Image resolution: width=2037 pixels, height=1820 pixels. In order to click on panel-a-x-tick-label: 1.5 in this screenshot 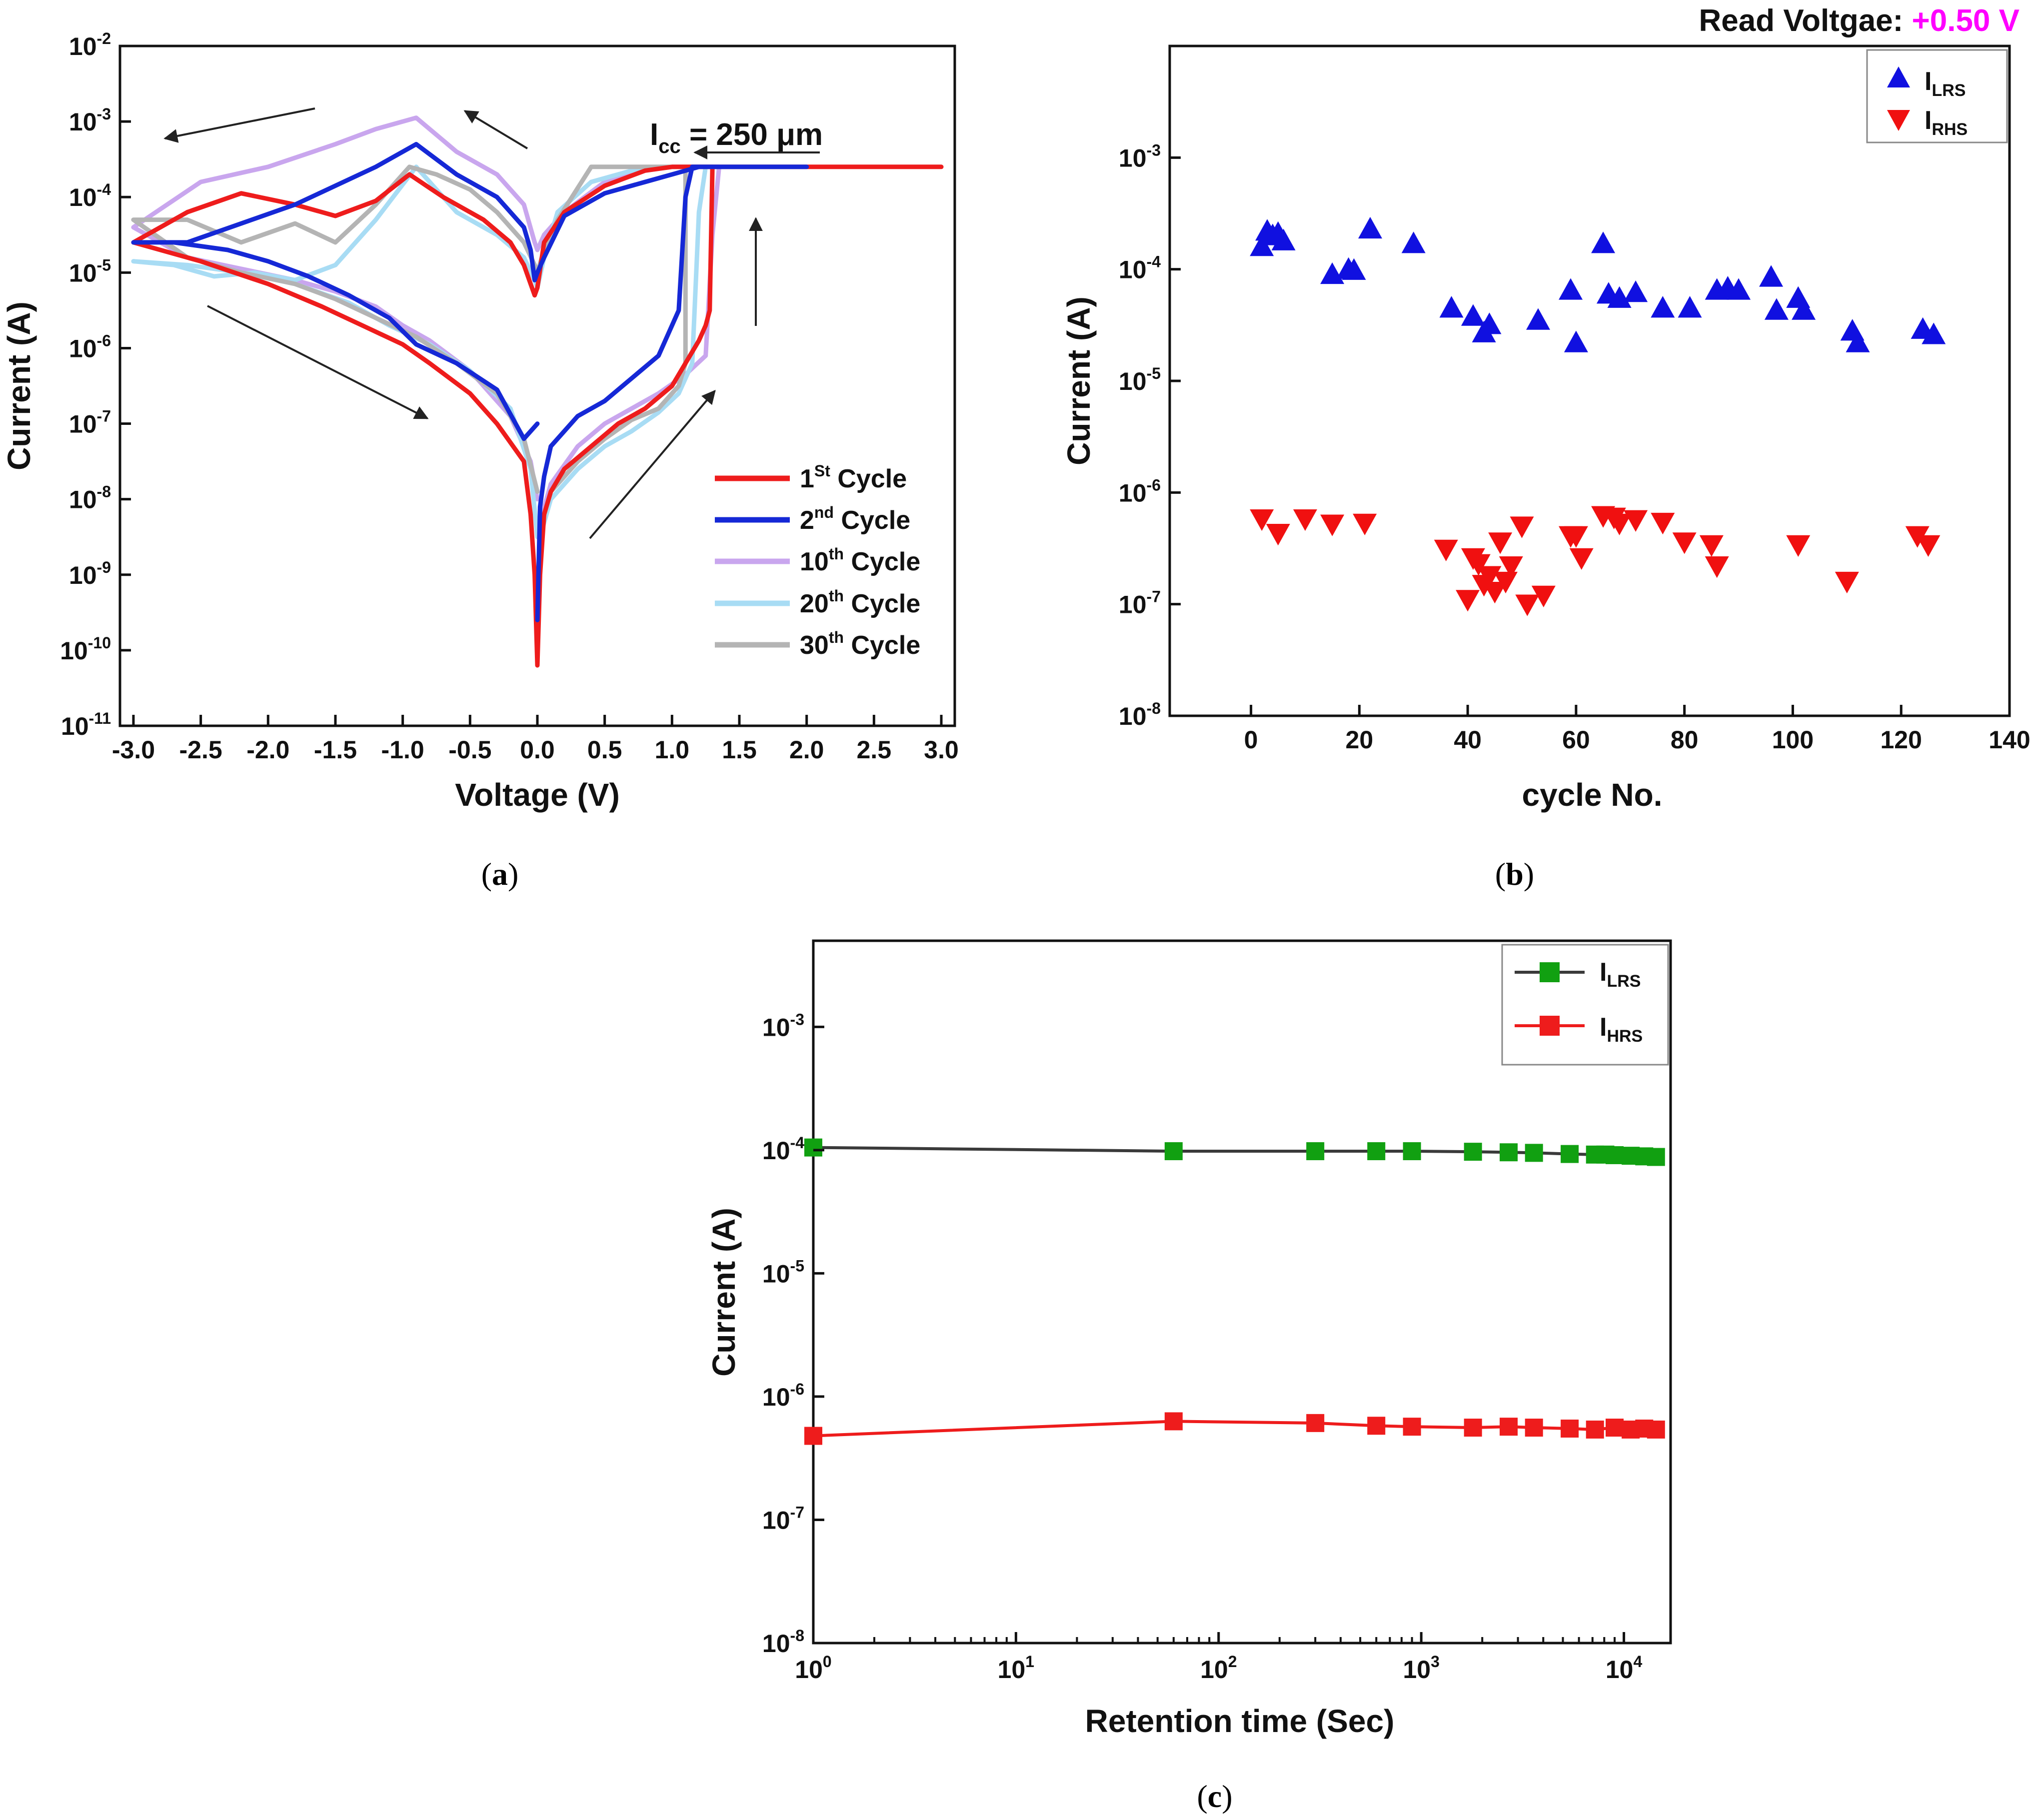, I will do `click(739, 750)`.